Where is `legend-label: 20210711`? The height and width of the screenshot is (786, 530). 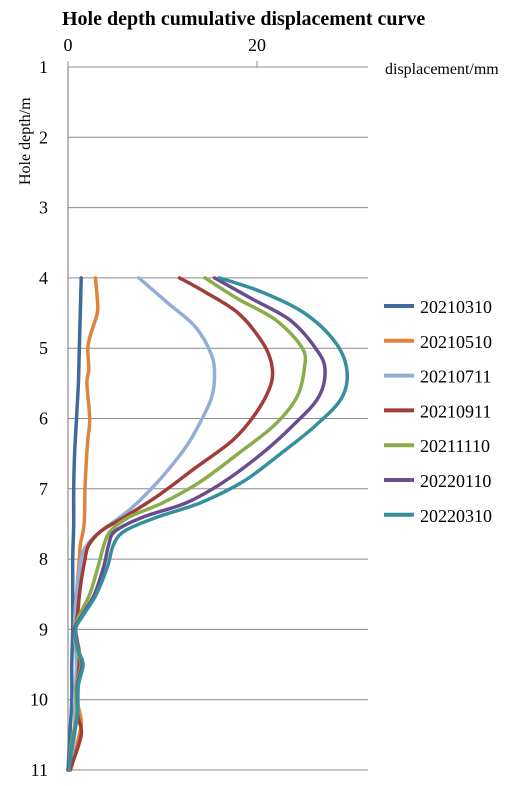 legend-label: 20210711 is located at coordinates (455, 377).